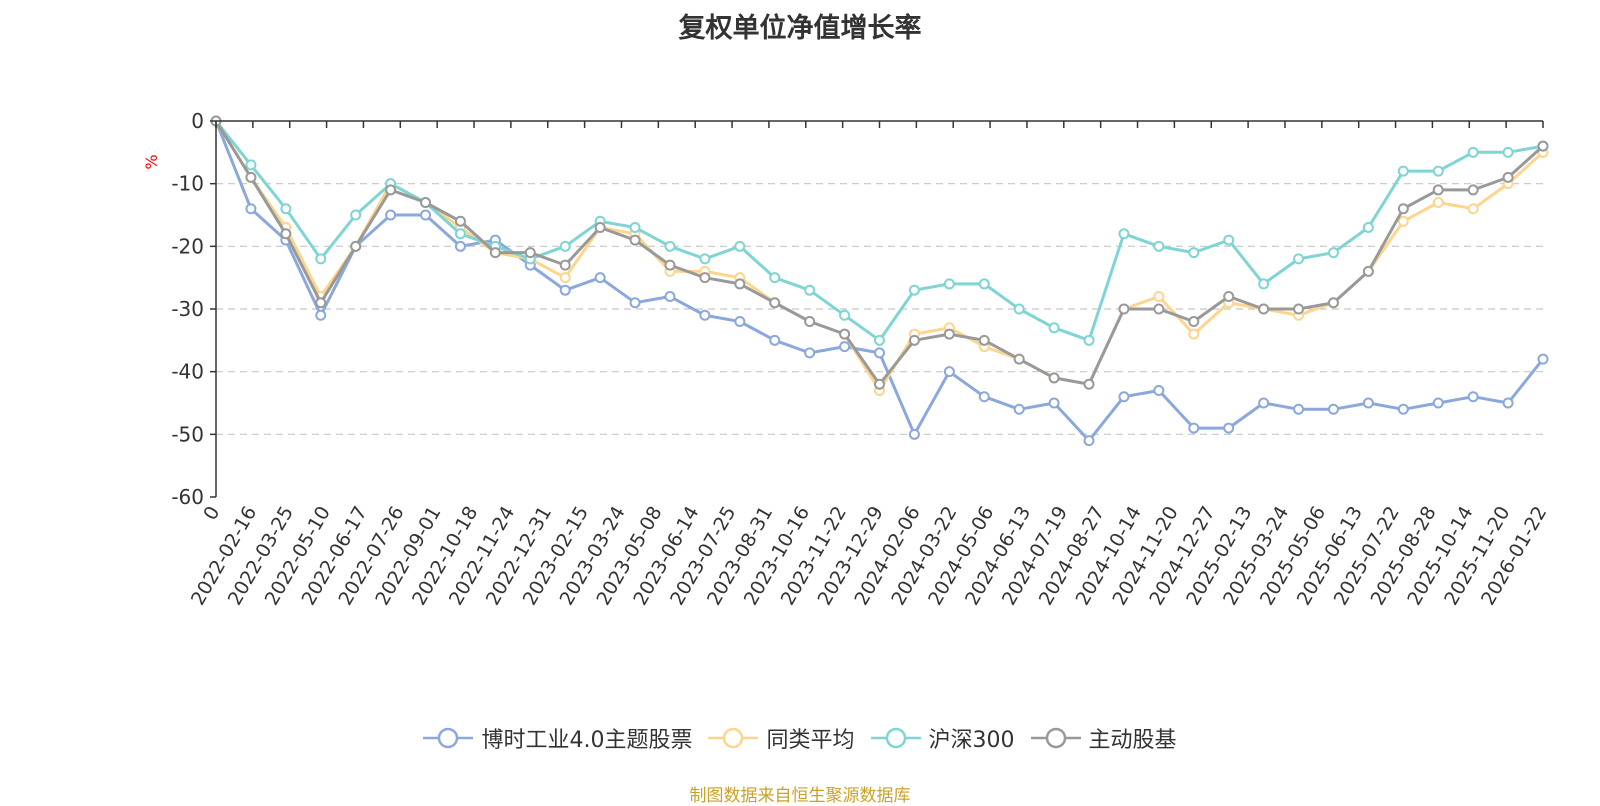  I want to click on legend-label: 主动股基, so click(1132, 740).